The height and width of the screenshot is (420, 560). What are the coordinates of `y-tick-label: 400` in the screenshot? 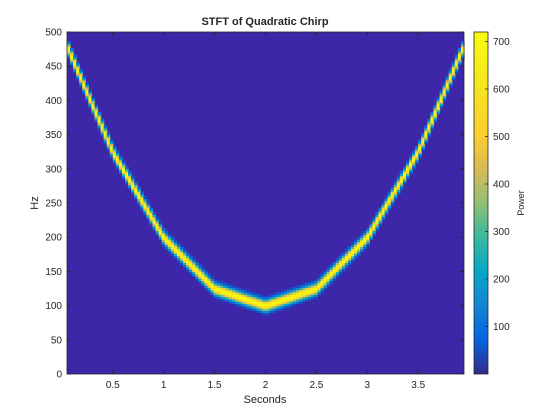 It's located at (53, 101).